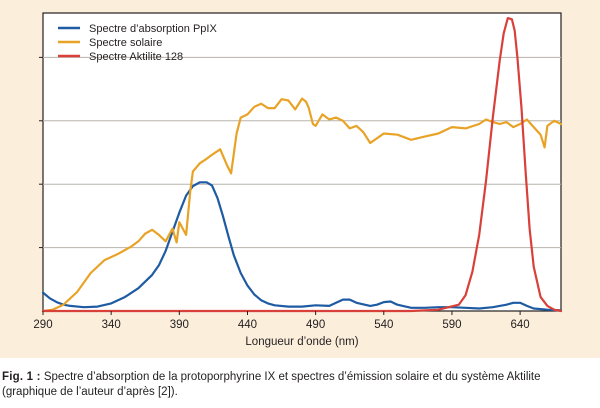 This screenshot has width=600, height=408. What do you see at coordinates (247, 325) in the screenshot?
I see `x-tick-label-440: 440` at bounding box center [247, 325].